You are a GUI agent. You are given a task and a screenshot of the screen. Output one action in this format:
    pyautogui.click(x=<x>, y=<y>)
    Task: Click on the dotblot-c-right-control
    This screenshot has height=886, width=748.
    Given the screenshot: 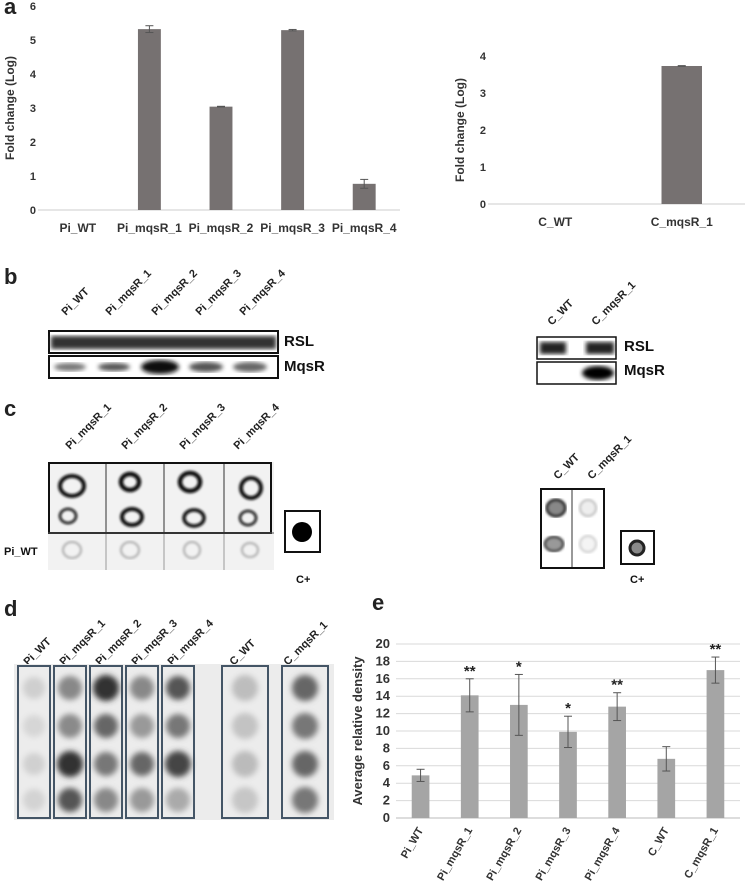 What is the action you would take?
    pyautogui.click(x=637, y=547)
    